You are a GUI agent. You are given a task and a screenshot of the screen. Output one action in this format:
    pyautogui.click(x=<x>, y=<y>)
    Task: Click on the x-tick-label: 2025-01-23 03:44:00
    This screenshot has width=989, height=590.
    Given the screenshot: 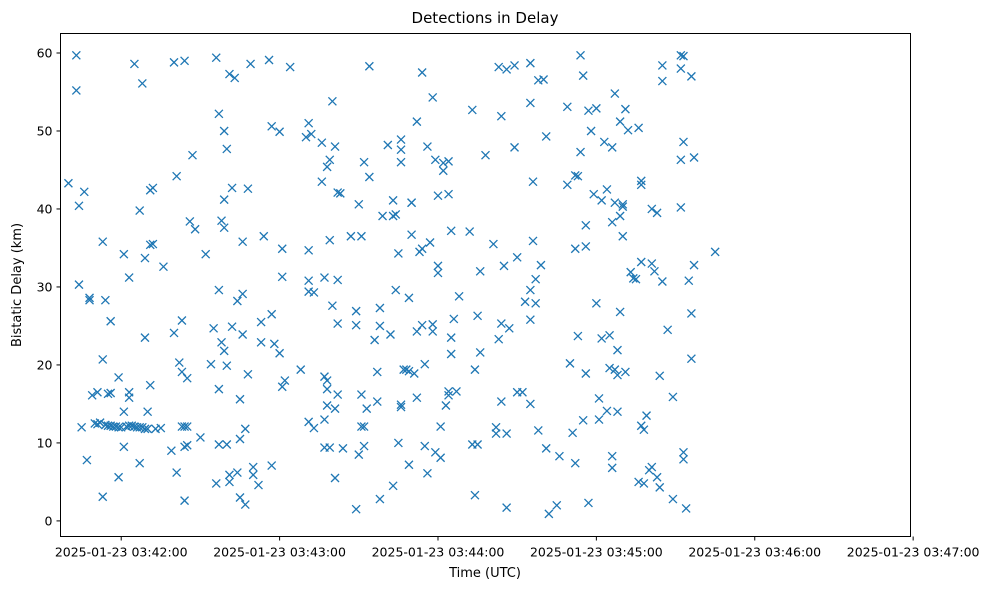 What is the action you would take?
    pyautogui.click(x=438, y=552)
    